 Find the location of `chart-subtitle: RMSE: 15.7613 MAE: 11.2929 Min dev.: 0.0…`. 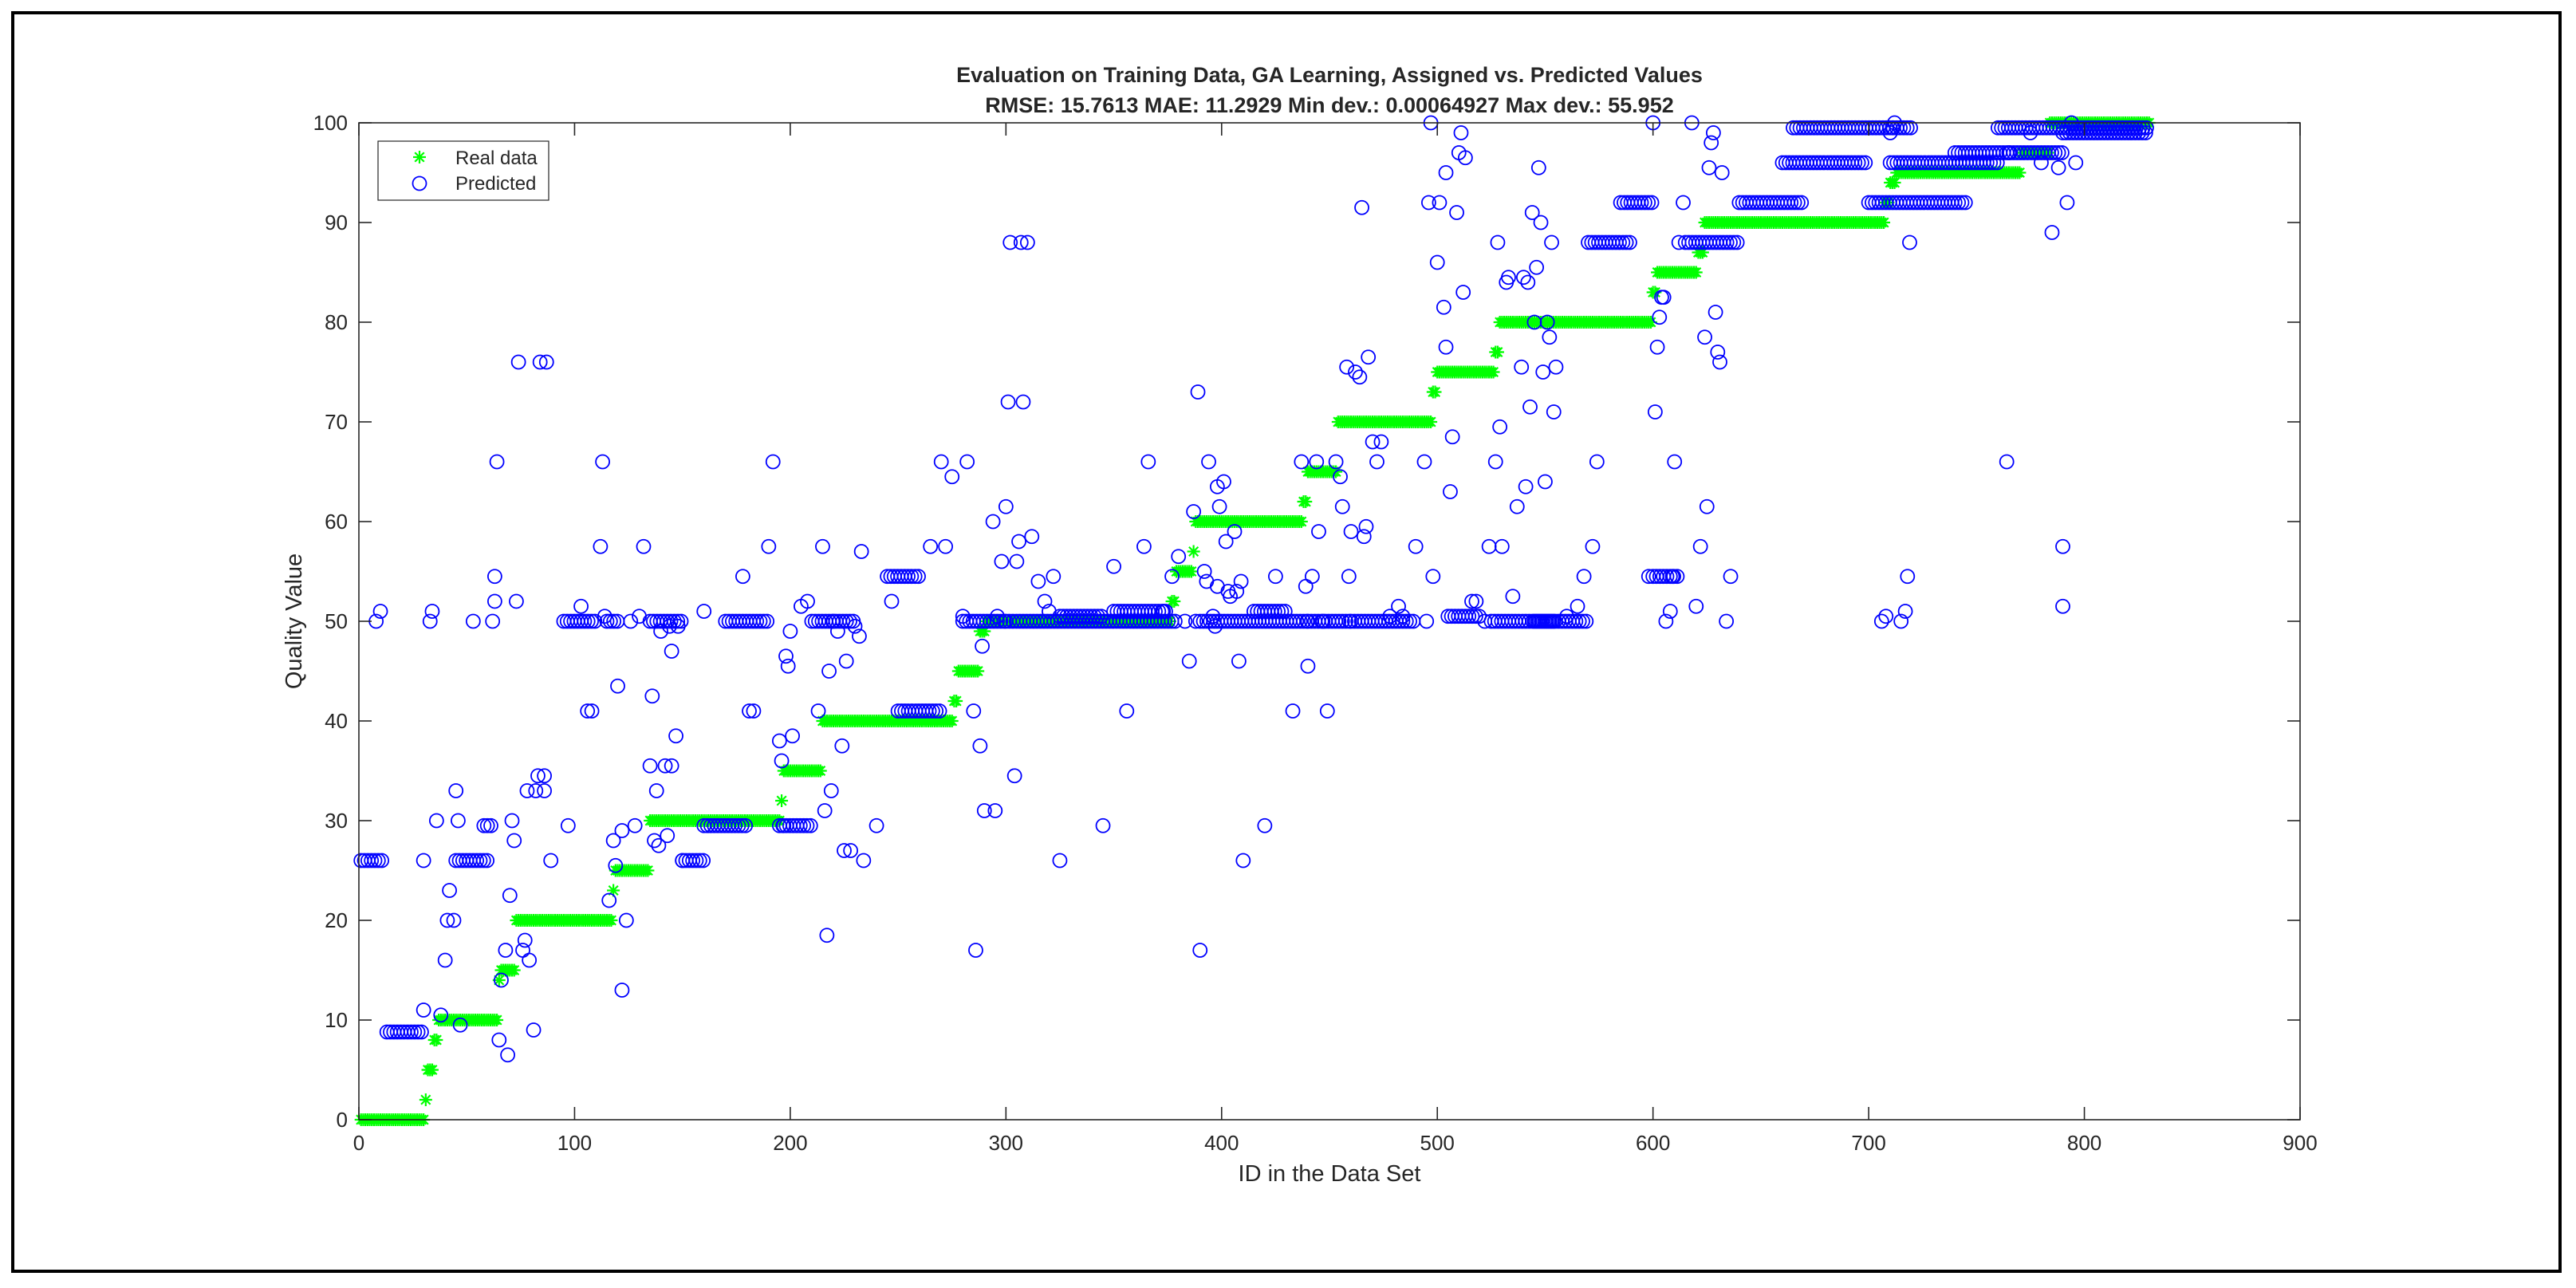

chart-subtitle: RMSE: 15.7613 MAE: 11.2929 Min dev.: 0.0… is located at coordinates (1329, 105).